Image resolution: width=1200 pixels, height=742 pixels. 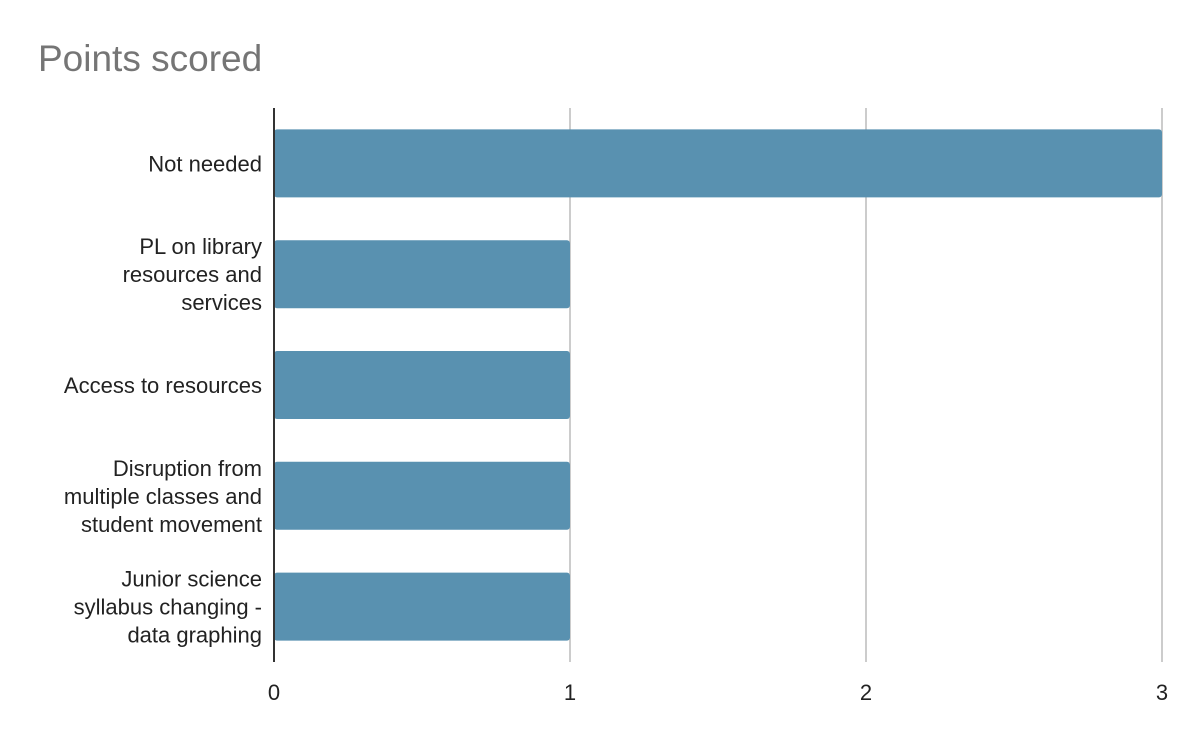 What do you see at coordinates (171, 524) in the screenshot?
I see `category-label-line: student movement` at bounding box center [171, 524].